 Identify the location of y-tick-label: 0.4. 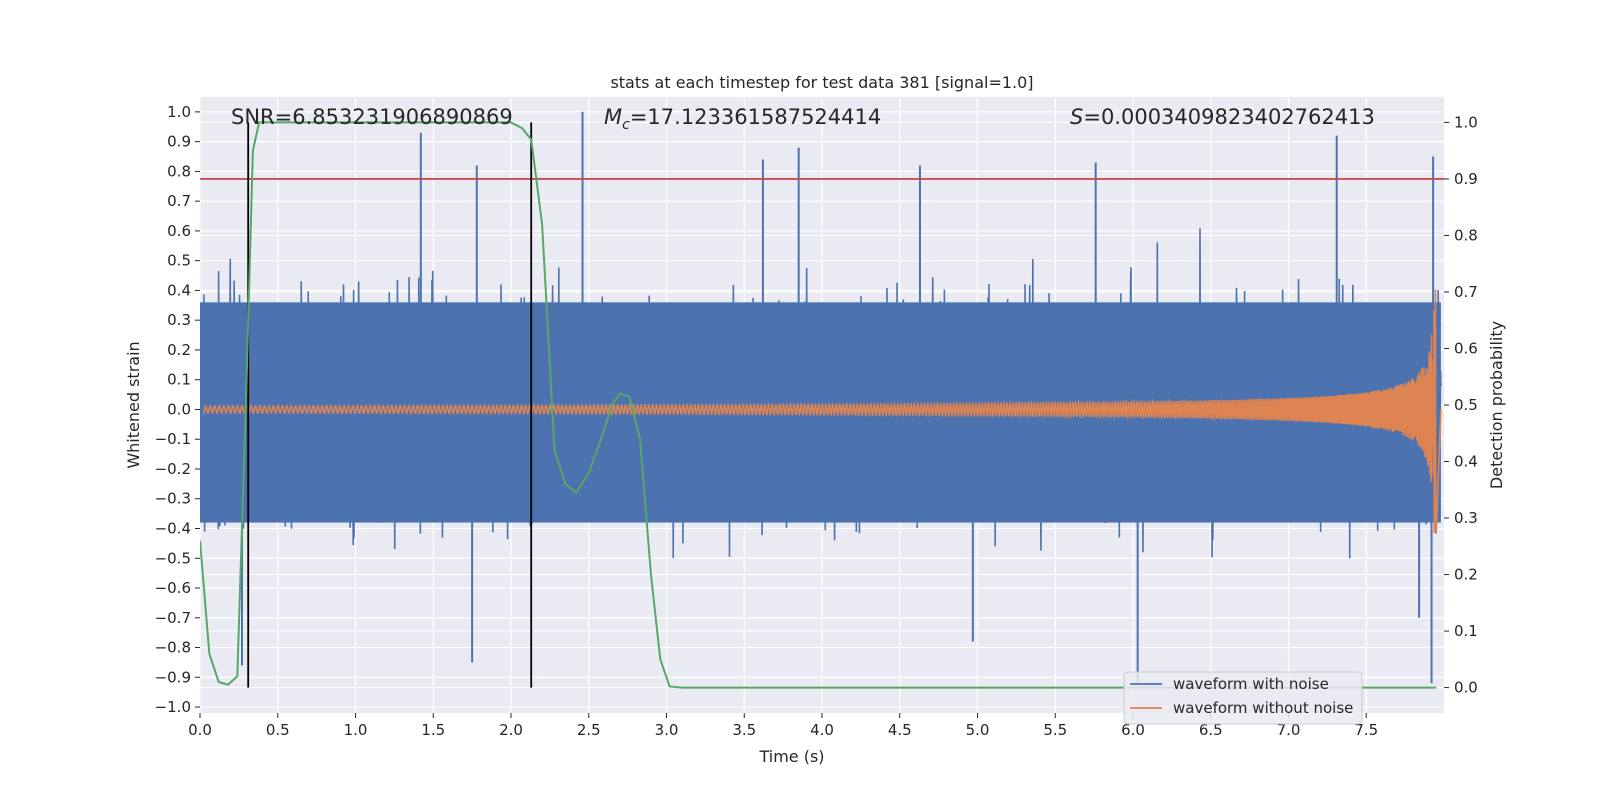
(179, 290).